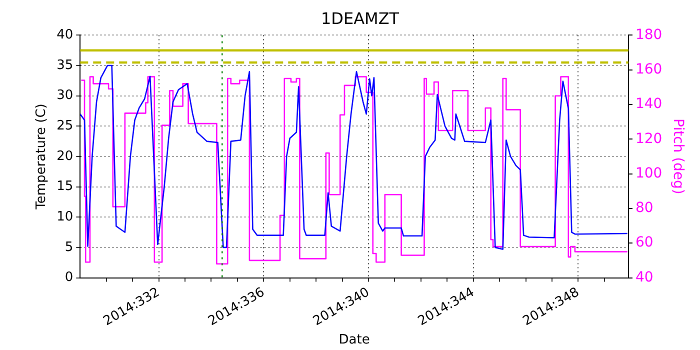 Image resolution: width=700 pixels, height=350 pixels. What do you see at coordinates (65, 96) in the screenshot?
I see `y-tick-label: 30` at bounding box center [65, 96].